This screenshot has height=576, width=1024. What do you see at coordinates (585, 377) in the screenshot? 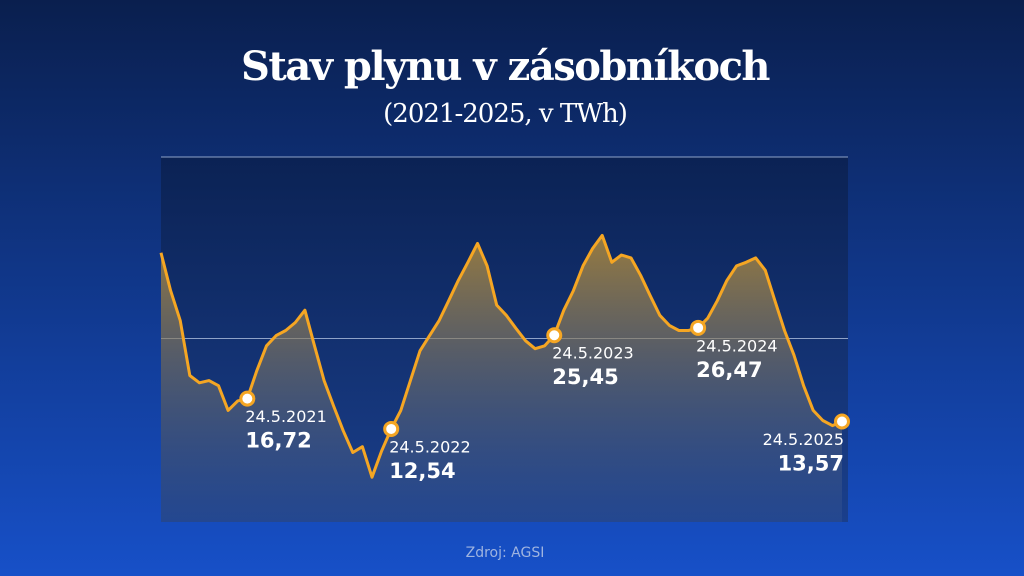
I see `annotation-value: 25,45` at bounding box center [585, 377].